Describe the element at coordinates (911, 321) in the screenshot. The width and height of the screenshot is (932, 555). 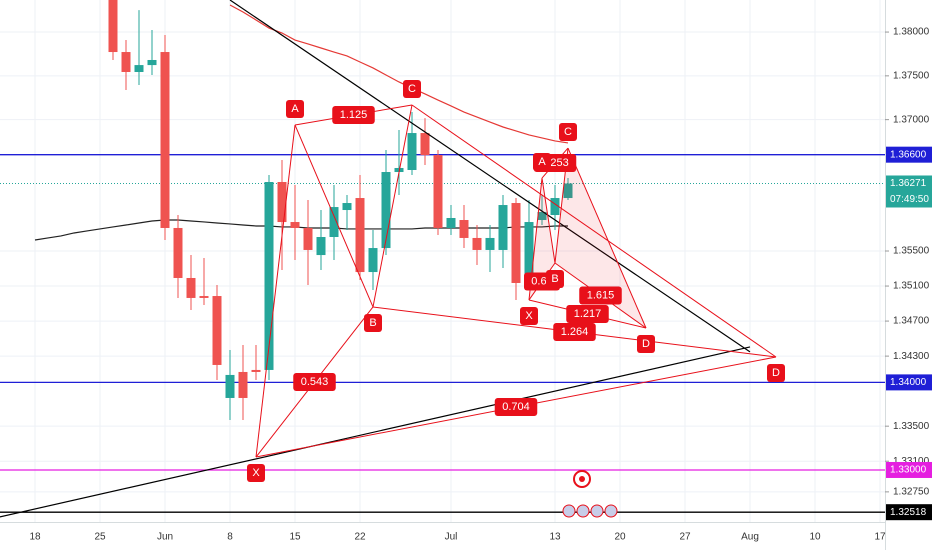
I see `y-tick-label: 1.34700` at that location.